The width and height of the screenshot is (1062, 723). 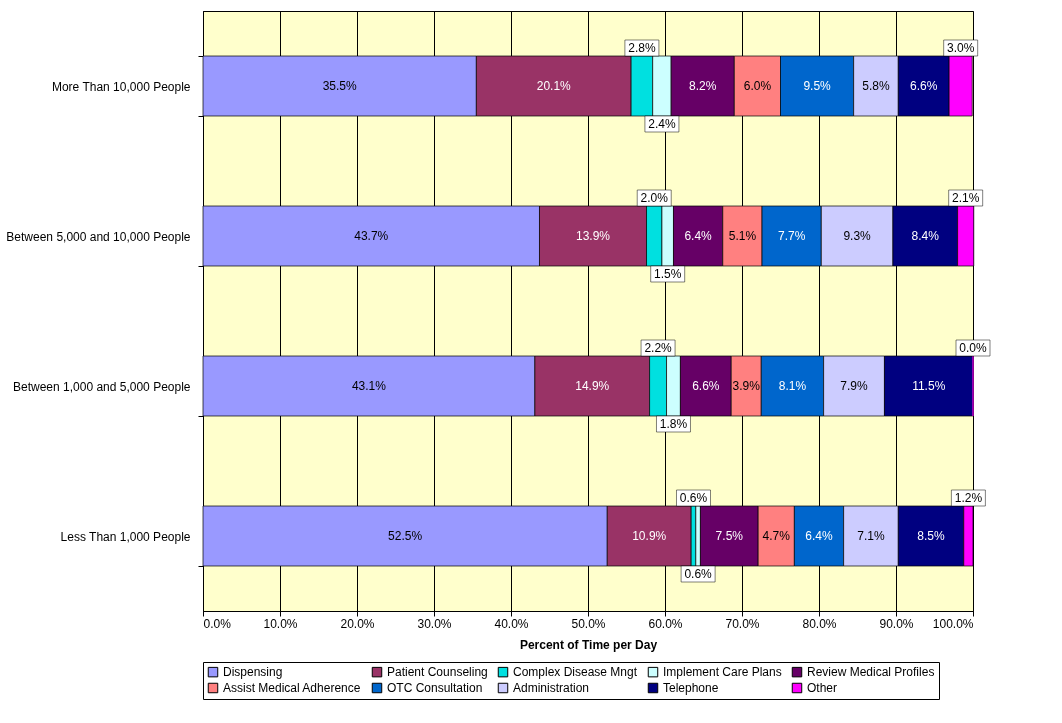 I want to click on legend-label: Complex Disease Mngt, so click(x=575, y=672).